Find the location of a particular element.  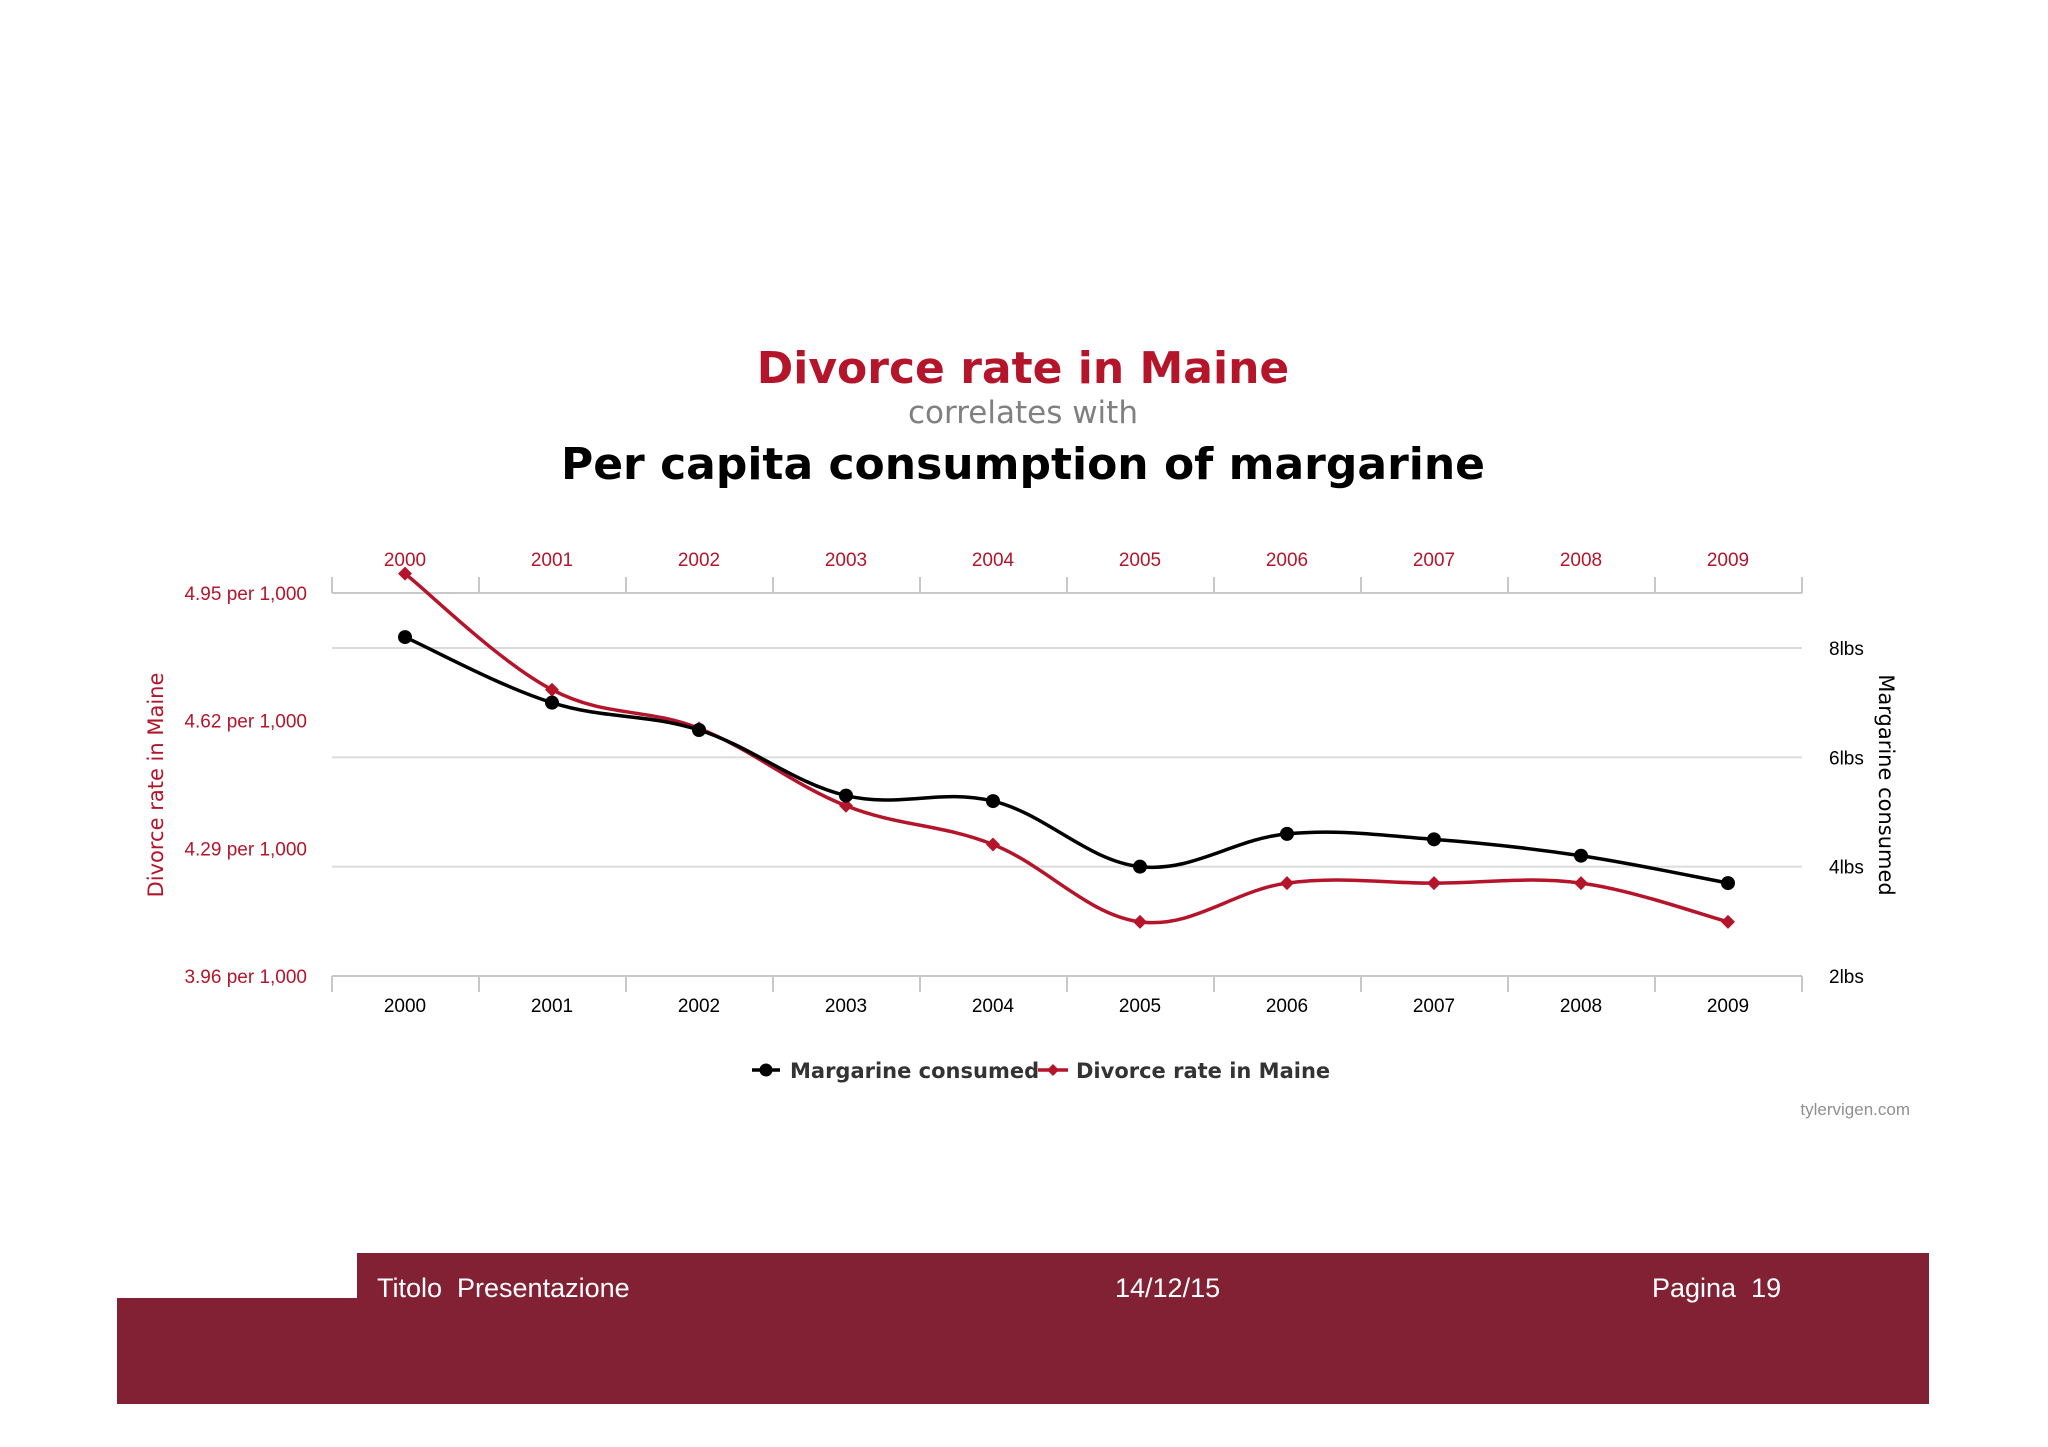

bottom-x-tick-label: 2009 is located at coordinates (1728, 1006).